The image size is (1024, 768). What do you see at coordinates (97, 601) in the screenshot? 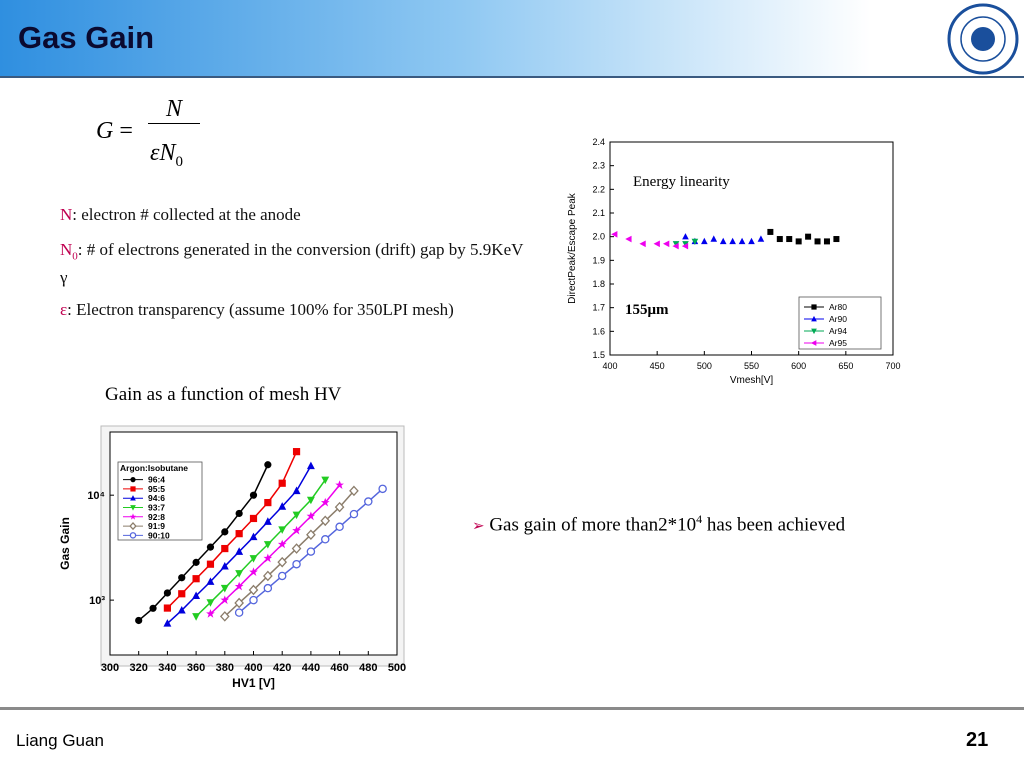
I see `y-tick-label: 10³` at bounding box center [97, 601].